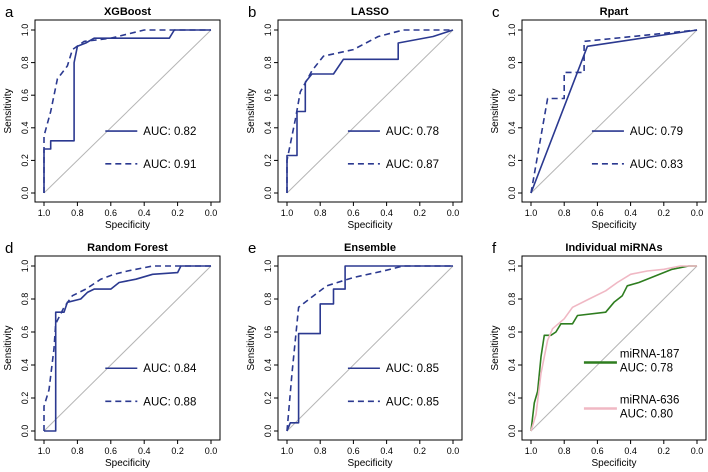  I want to click on legend-auc-label: AUC: 0.78, so click(646, 369).